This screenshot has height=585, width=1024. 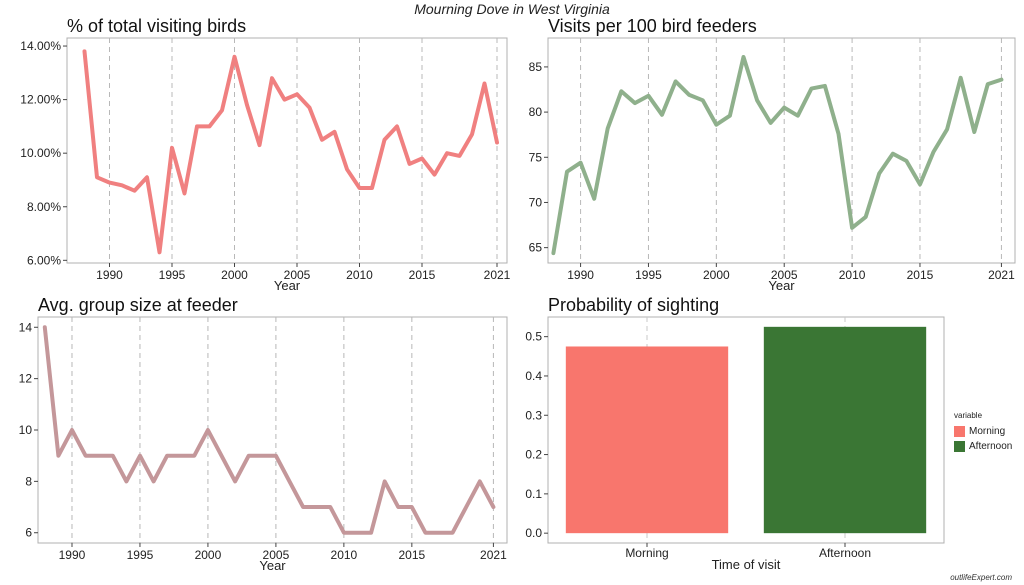 What do you see at coordinates (991, 446) in the screenshot?
I see `legend-label-afternoon: Afternoon` at bounding box center [991, 446].